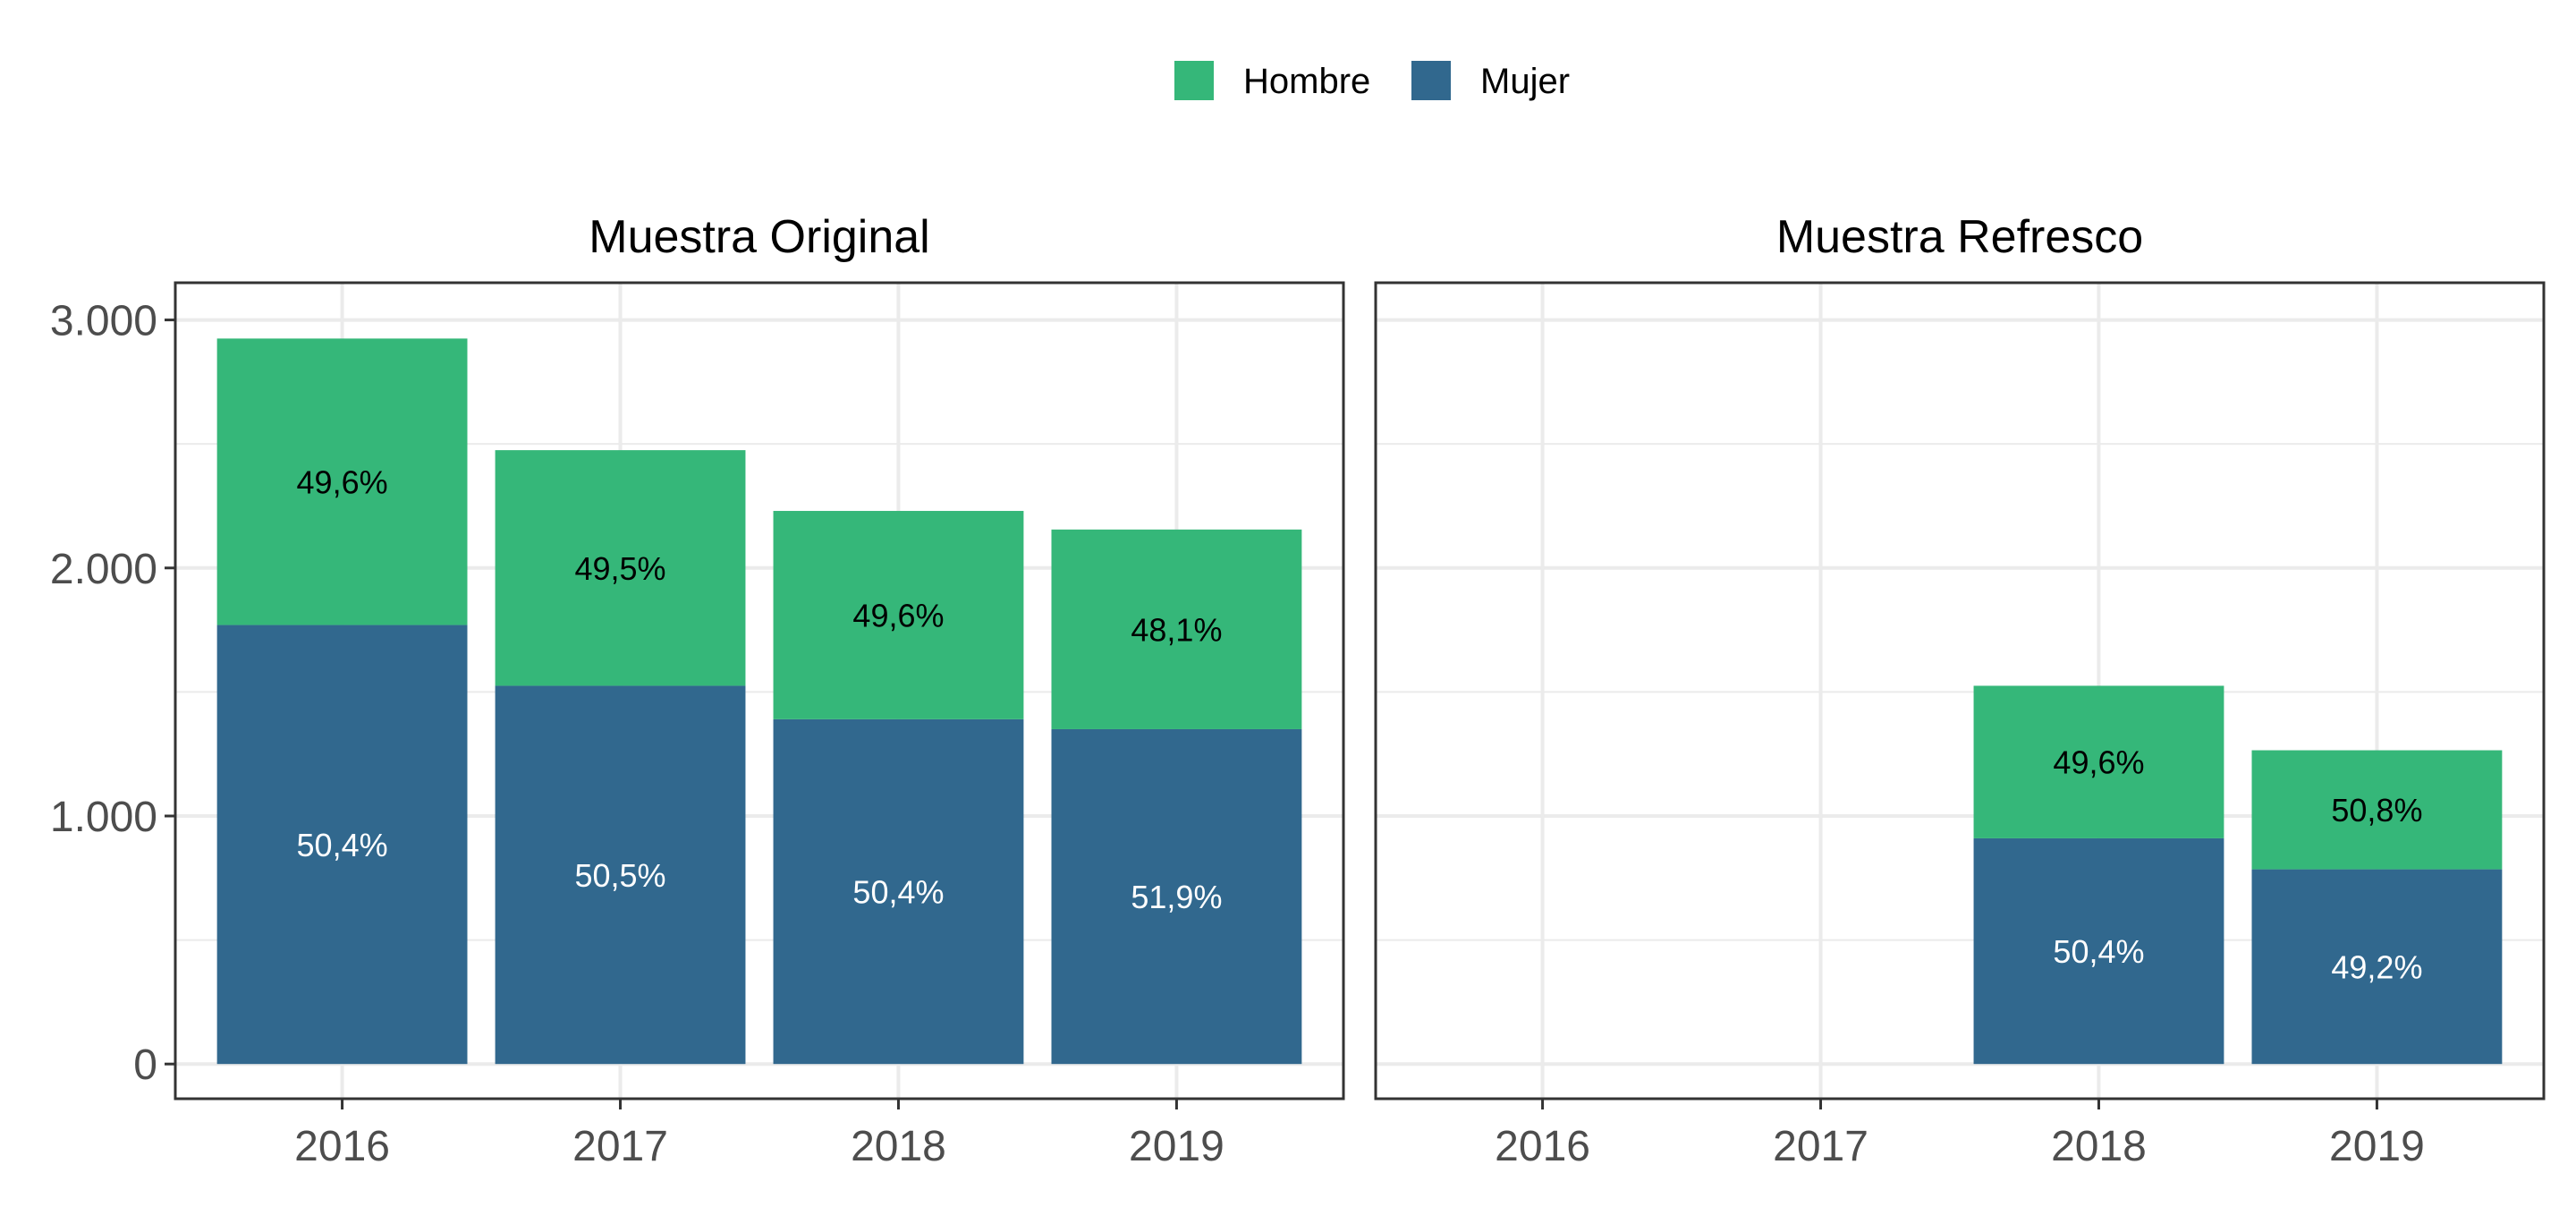  I want to click on bar-label-mujer-2019: 51,9%, so click(1176, 897).